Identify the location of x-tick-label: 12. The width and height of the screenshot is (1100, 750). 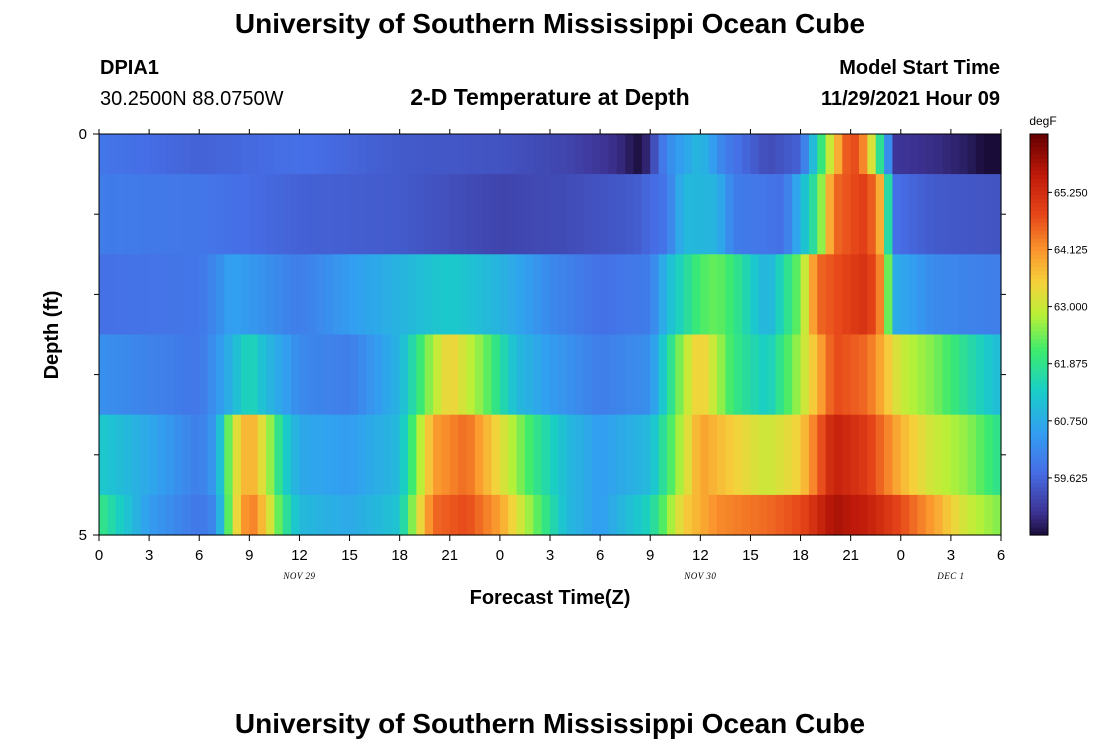
(700, 555).